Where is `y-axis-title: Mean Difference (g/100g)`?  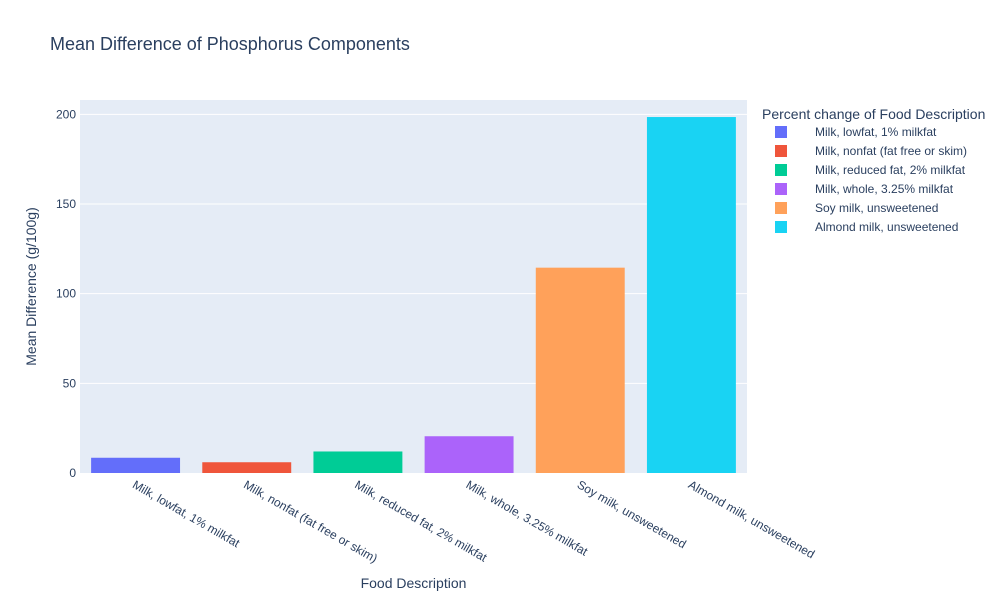 y-axis-title: Mean Difference (g/100g) is located at coordinates (31, 286).